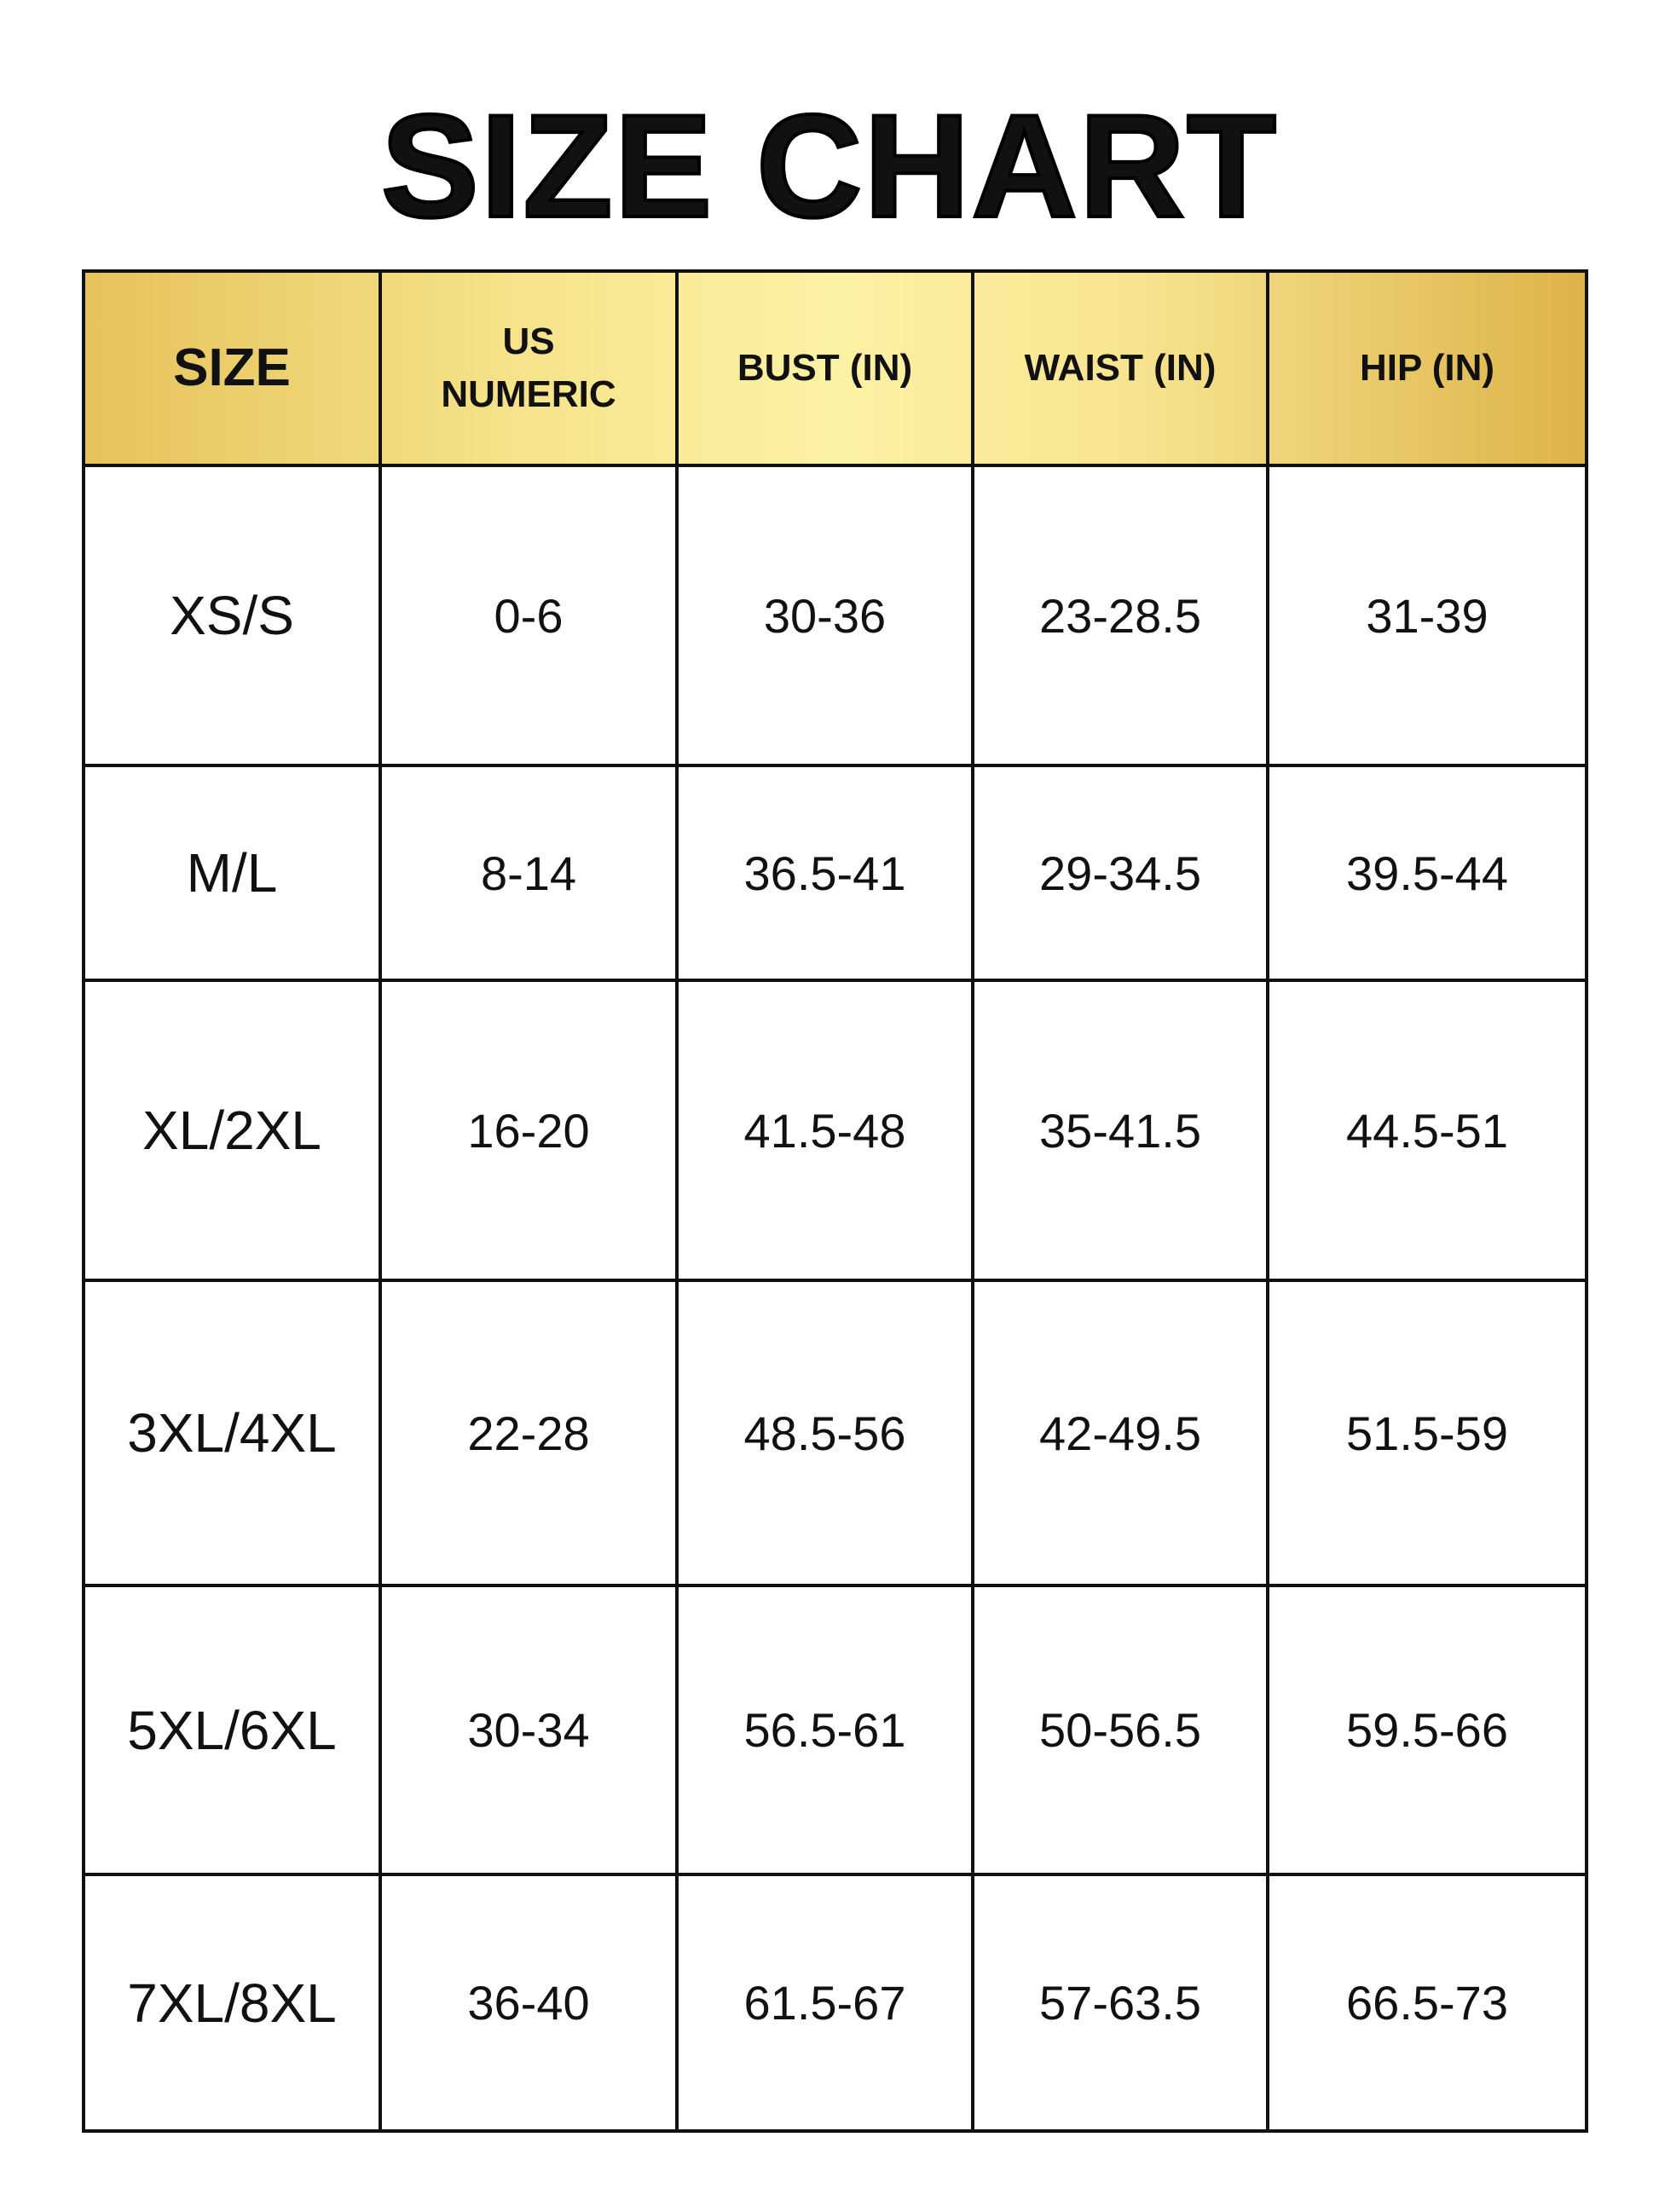  I want to click on measure-cell: 22-28, so click(529, 1433).